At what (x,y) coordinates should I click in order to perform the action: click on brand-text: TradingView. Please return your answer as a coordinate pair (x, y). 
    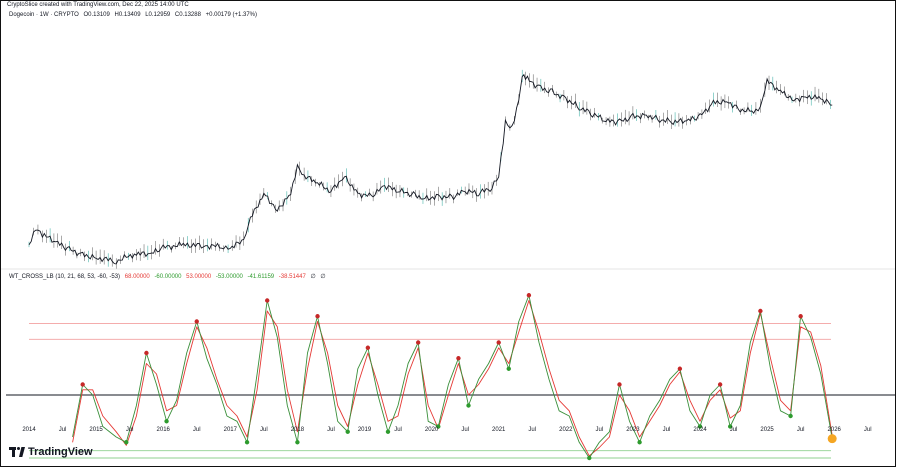
    Looking at the image, I should click on (60, 452).